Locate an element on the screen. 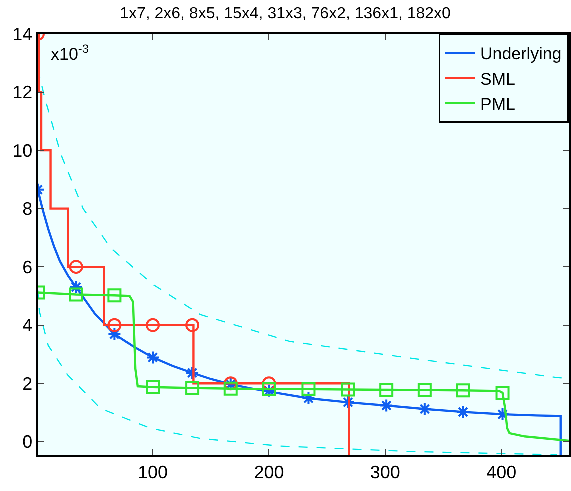 The image size is (571, 491). annotation: x10$^{-3}$ is located at coordinates (70, 53).